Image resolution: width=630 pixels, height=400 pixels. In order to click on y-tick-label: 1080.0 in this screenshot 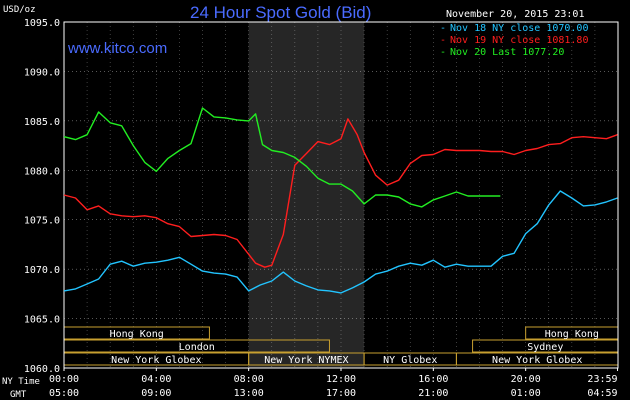, I will do `click(42, 171)`.